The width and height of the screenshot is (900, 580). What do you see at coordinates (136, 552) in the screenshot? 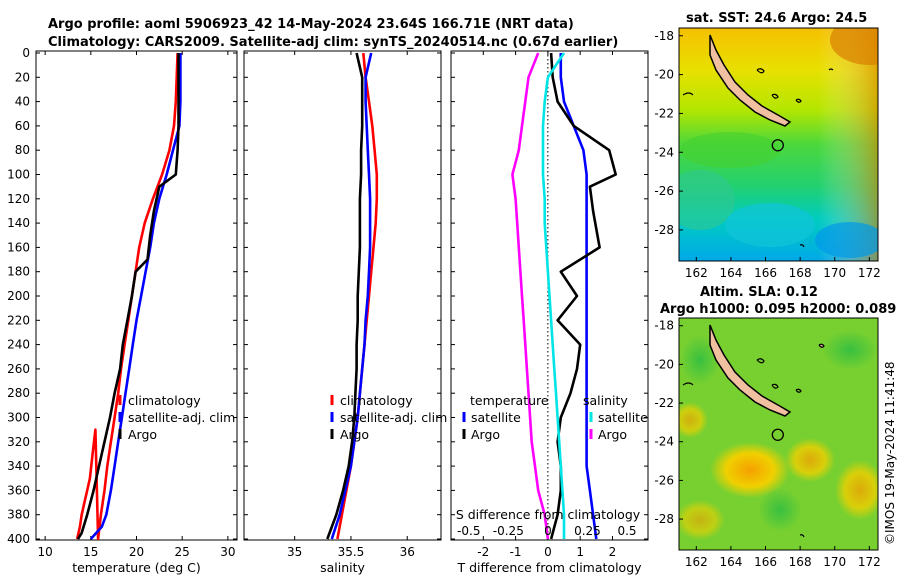
I see `x-tick-label: 20` at bounding box center [136, 552].